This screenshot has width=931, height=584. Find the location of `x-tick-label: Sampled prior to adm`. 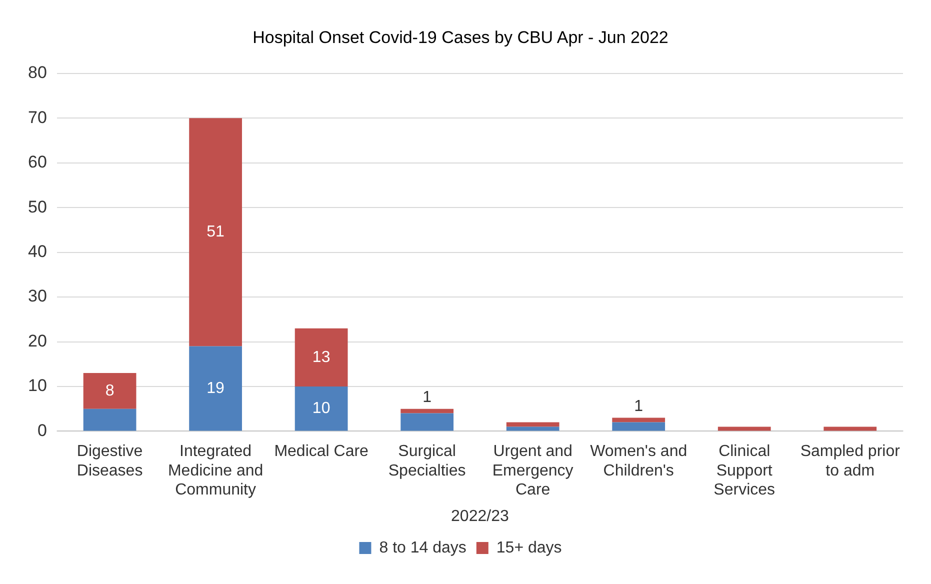

x-tick-label: Sampled prior to adm is located at coordinates (850, 461).